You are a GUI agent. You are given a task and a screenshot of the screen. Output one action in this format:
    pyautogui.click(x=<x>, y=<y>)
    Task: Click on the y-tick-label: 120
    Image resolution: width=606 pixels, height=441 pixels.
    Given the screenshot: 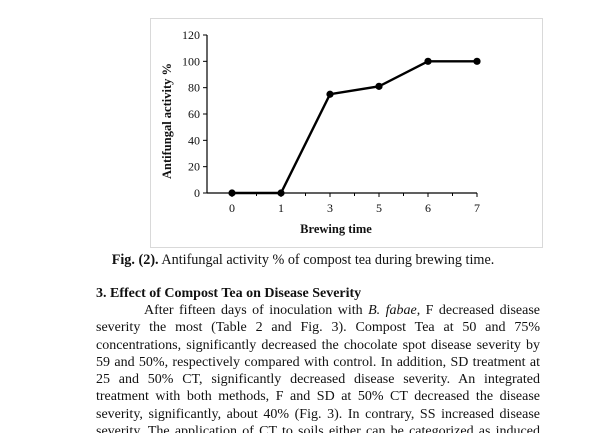 What is the action you would take?
    pyautogui.click(x=191, y=35)
    